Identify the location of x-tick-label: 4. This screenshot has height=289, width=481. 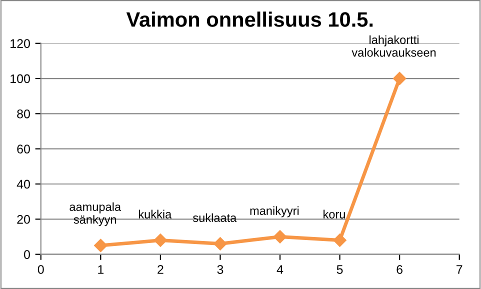
(280, 269).